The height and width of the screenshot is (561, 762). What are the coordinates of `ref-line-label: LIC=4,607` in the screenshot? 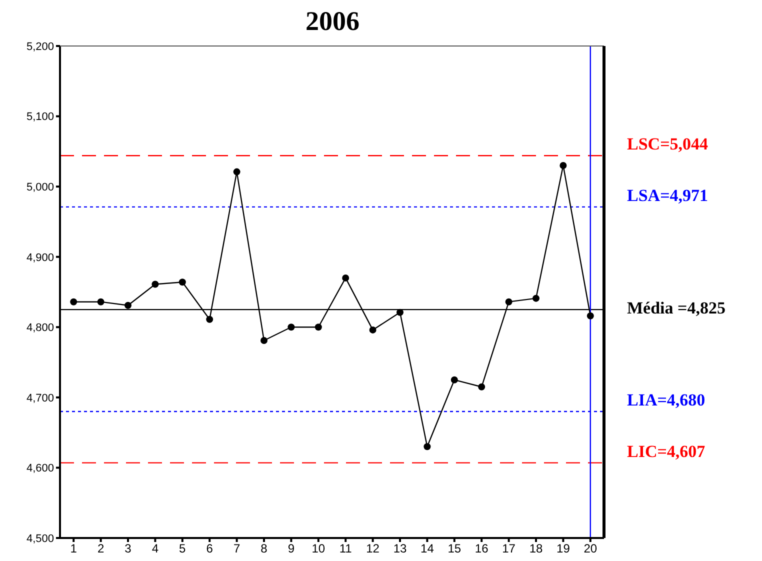 It's located at (666, 451).